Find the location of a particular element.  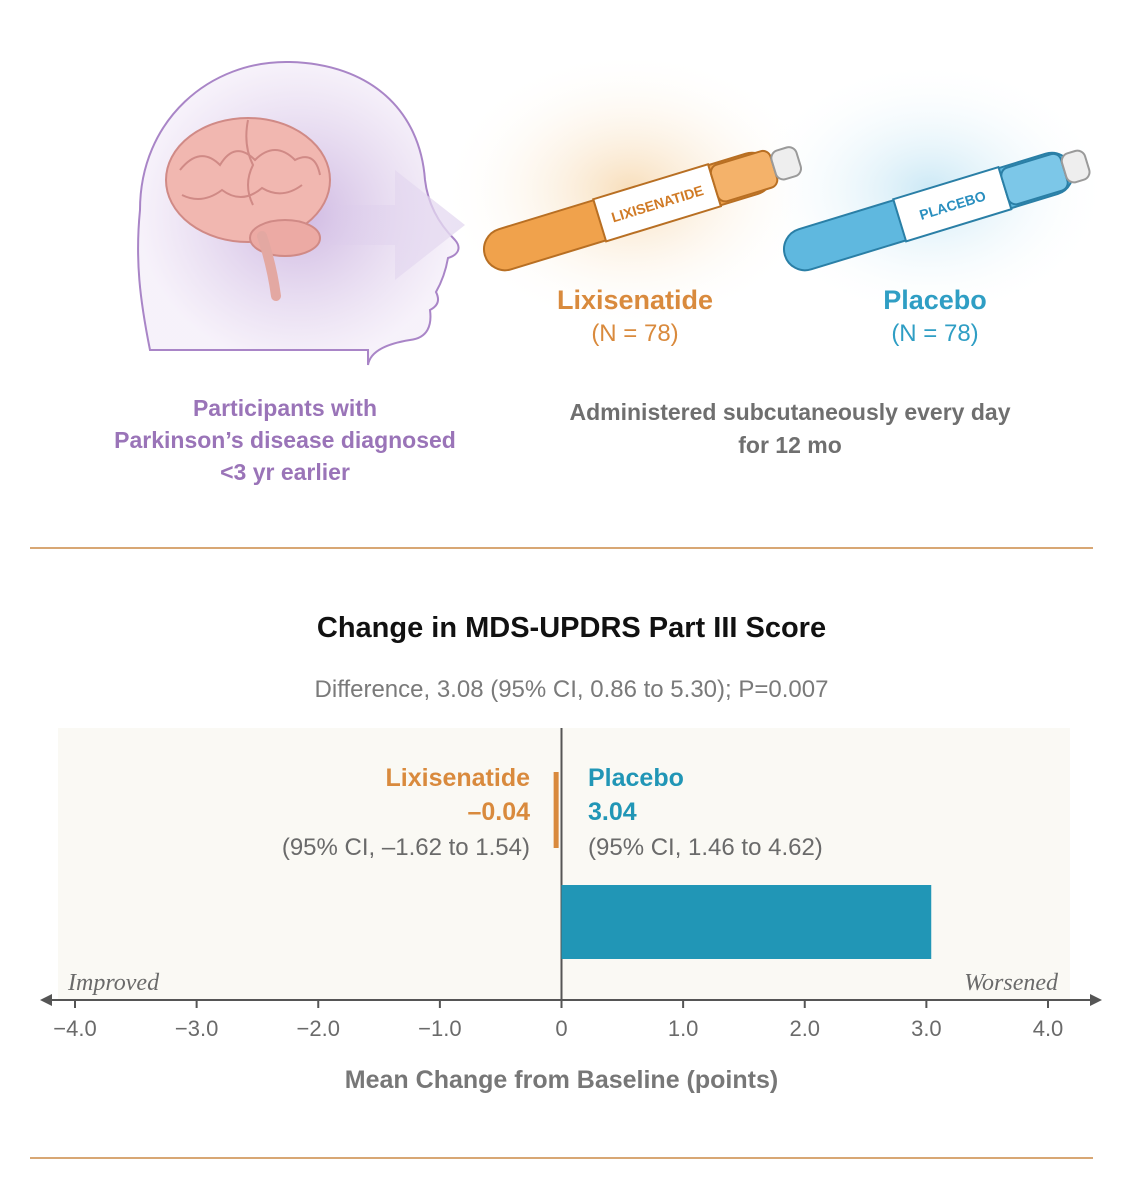

ci-label-lixisenatide: (95% CI, –1.62 to 1.54) is located at coordinates (406, 847).